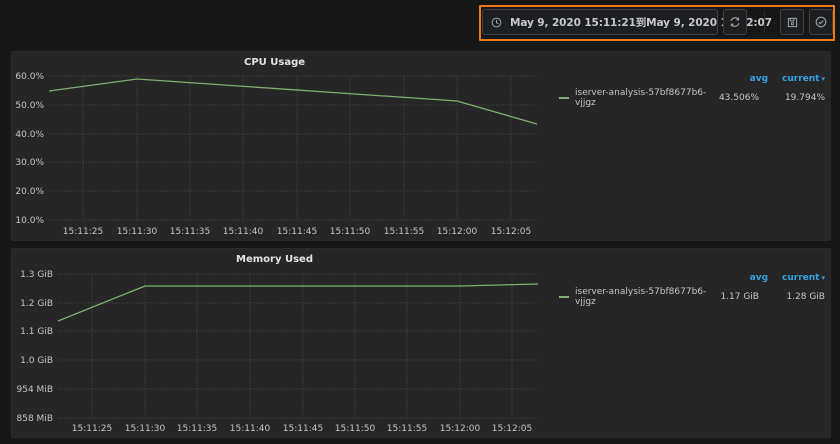 The width and height of the screenshot is (840, 444). Describe the element at coordinates (29, 149) in the screenshot. I see `y-axis-ticks: 60.0% 50.0% 40.0% 30.0% 20.0% 10.0%` at that location.